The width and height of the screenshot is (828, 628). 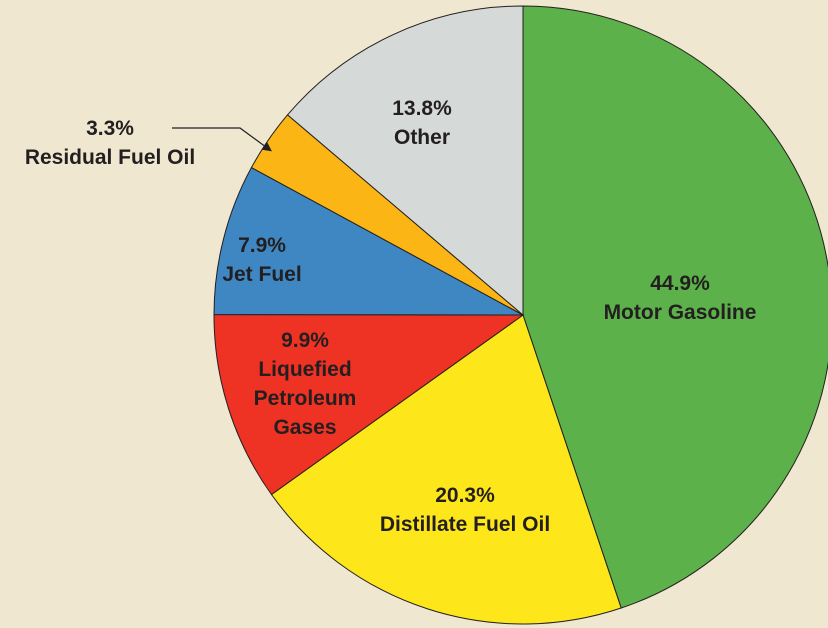 I want to click on value-label: 7.9%, so click(x=262, y=245).